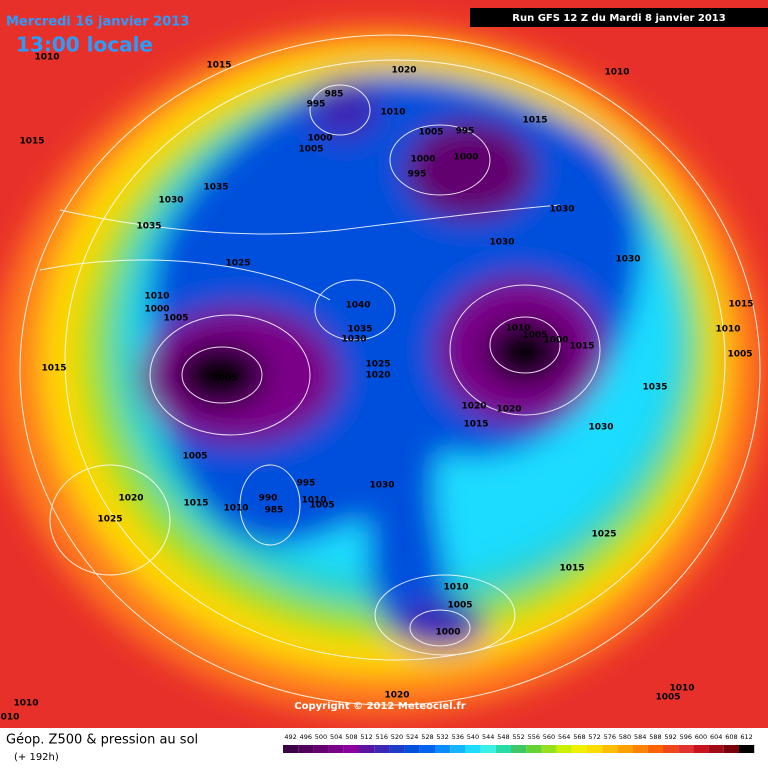 The height and width of the screenshot is (772, 768). What do you see at coordinates (625, 737) in the screenshot?
I see `legend-value: 580` at bounding box center [625, 737].